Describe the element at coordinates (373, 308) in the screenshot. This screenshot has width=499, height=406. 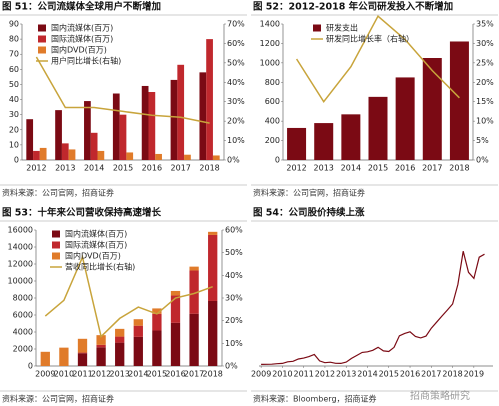
I see `price-line` at that location.